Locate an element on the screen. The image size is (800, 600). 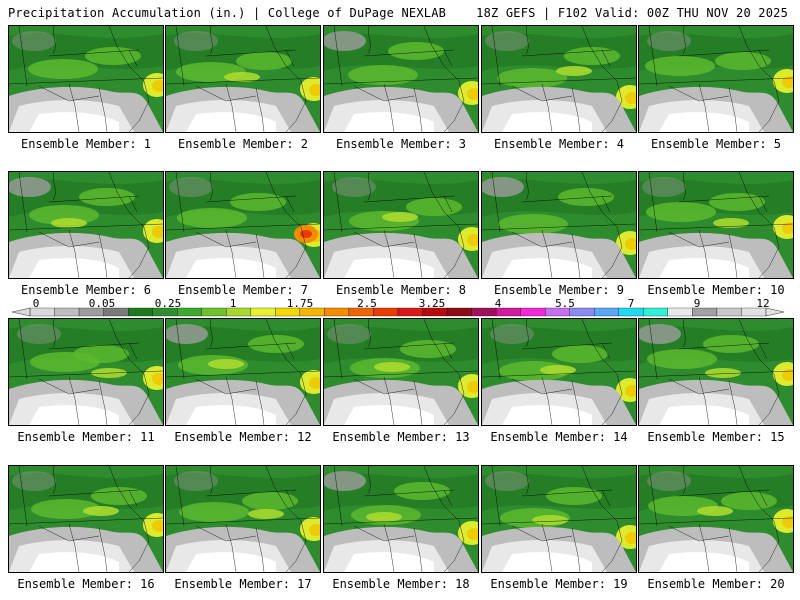
colorbar-tick-label: 5.5 is located at coordinates (565, 303).